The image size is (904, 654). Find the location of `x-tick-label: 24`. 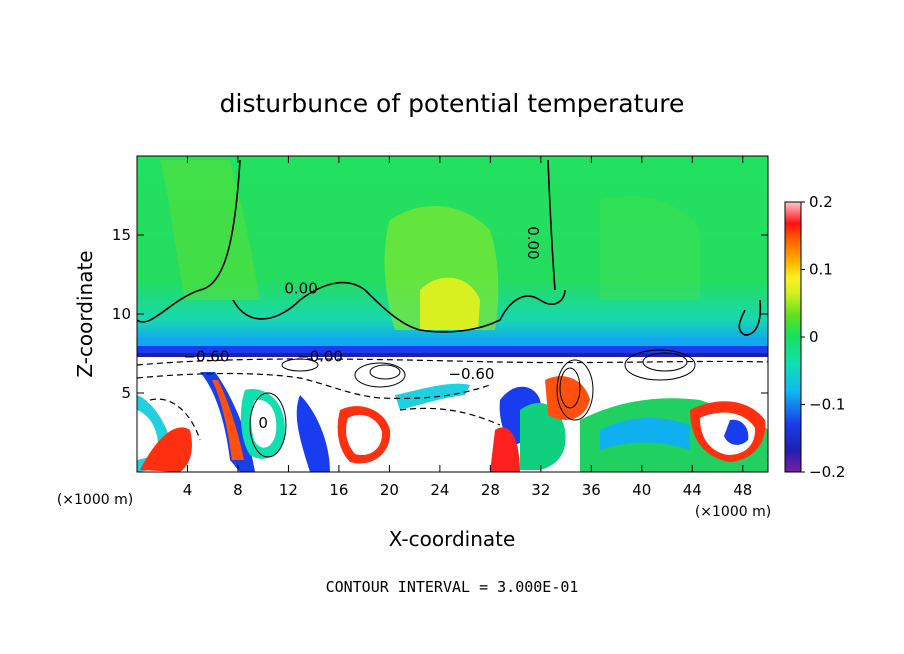

x-tick-label: 24 is located at coordinates (439, 490).